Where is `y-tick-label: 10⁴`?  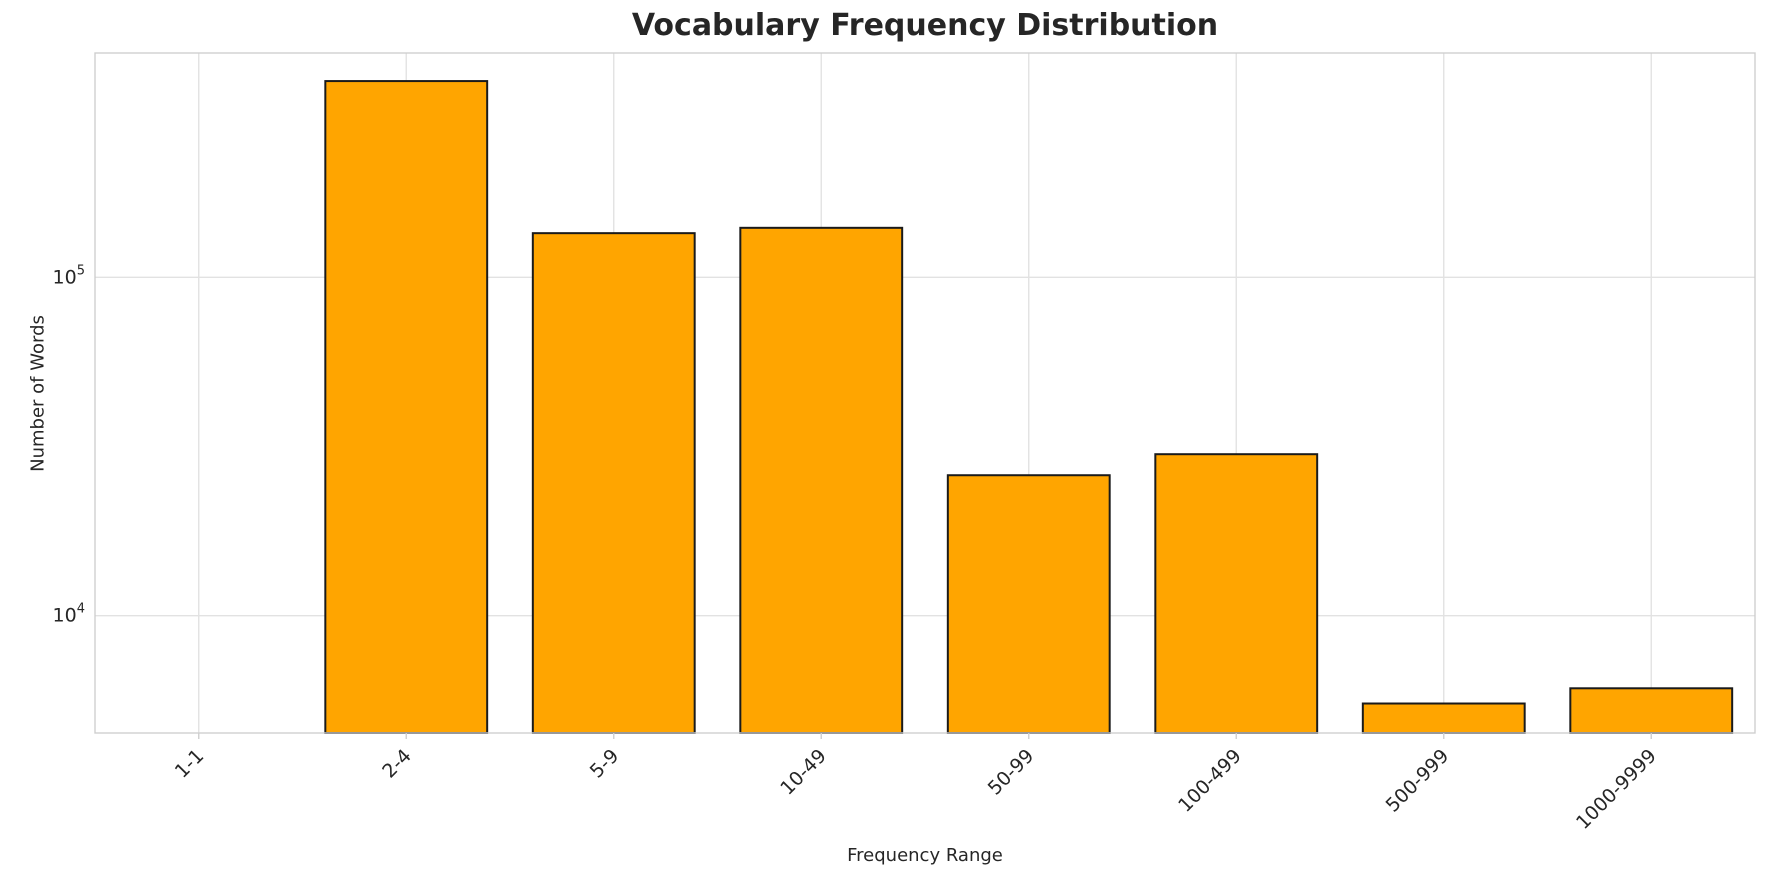 y-tick-label: 10⁴ is located at coordinates (69, 614).